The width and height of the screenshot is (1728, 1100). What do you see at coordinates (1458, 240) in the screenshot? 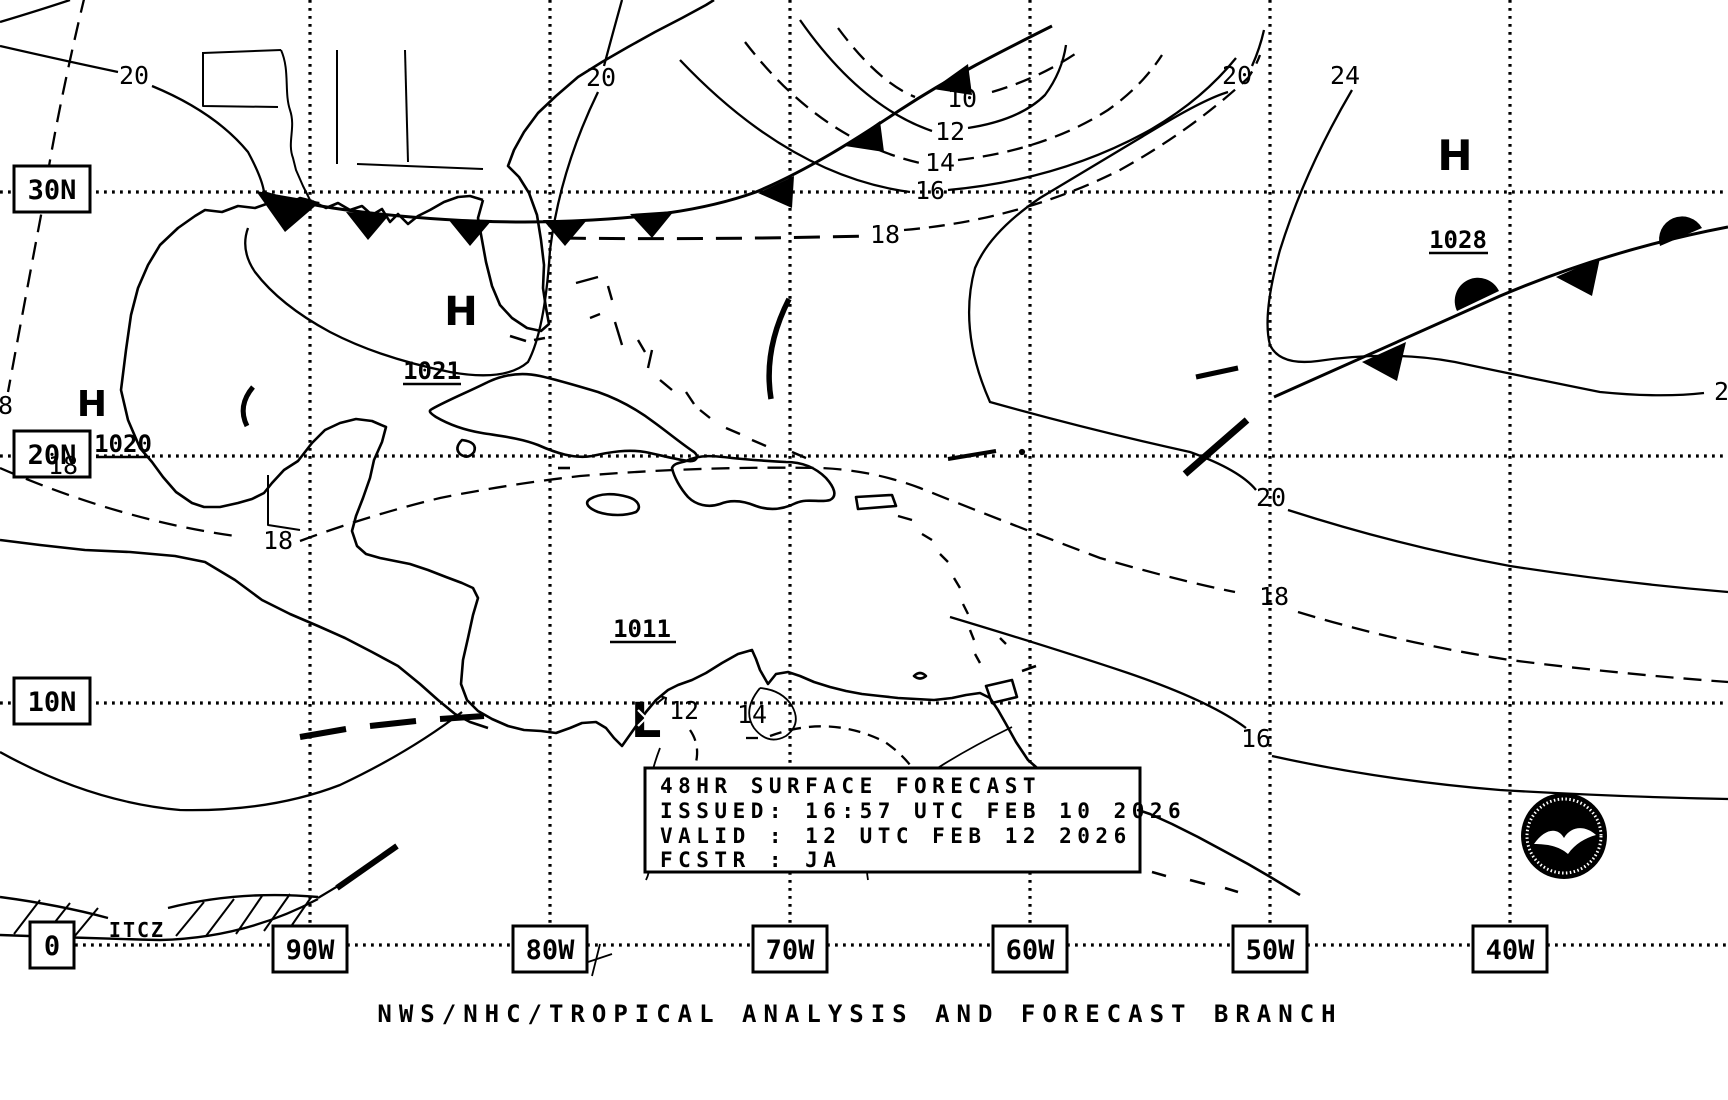
I see `high-value: 1028` at bounding box center [1458, 240].